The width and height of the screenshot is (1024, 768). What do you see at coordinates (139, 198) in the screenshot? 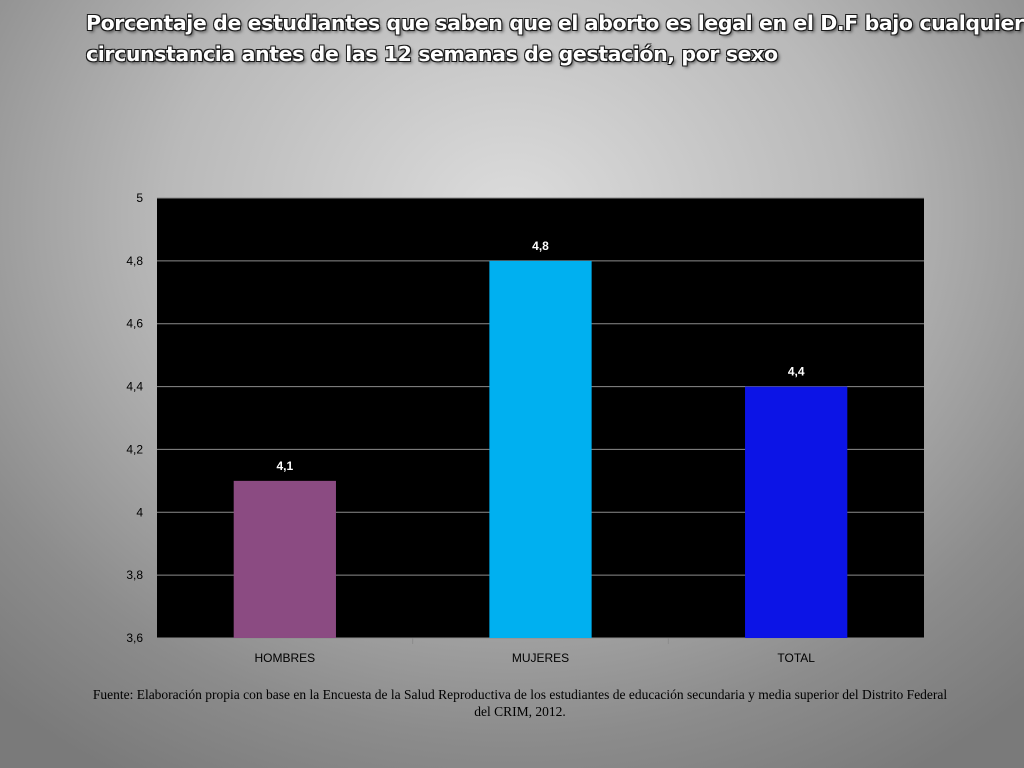
I see `y-tick-label: 5` at bounding box center [139, 198].